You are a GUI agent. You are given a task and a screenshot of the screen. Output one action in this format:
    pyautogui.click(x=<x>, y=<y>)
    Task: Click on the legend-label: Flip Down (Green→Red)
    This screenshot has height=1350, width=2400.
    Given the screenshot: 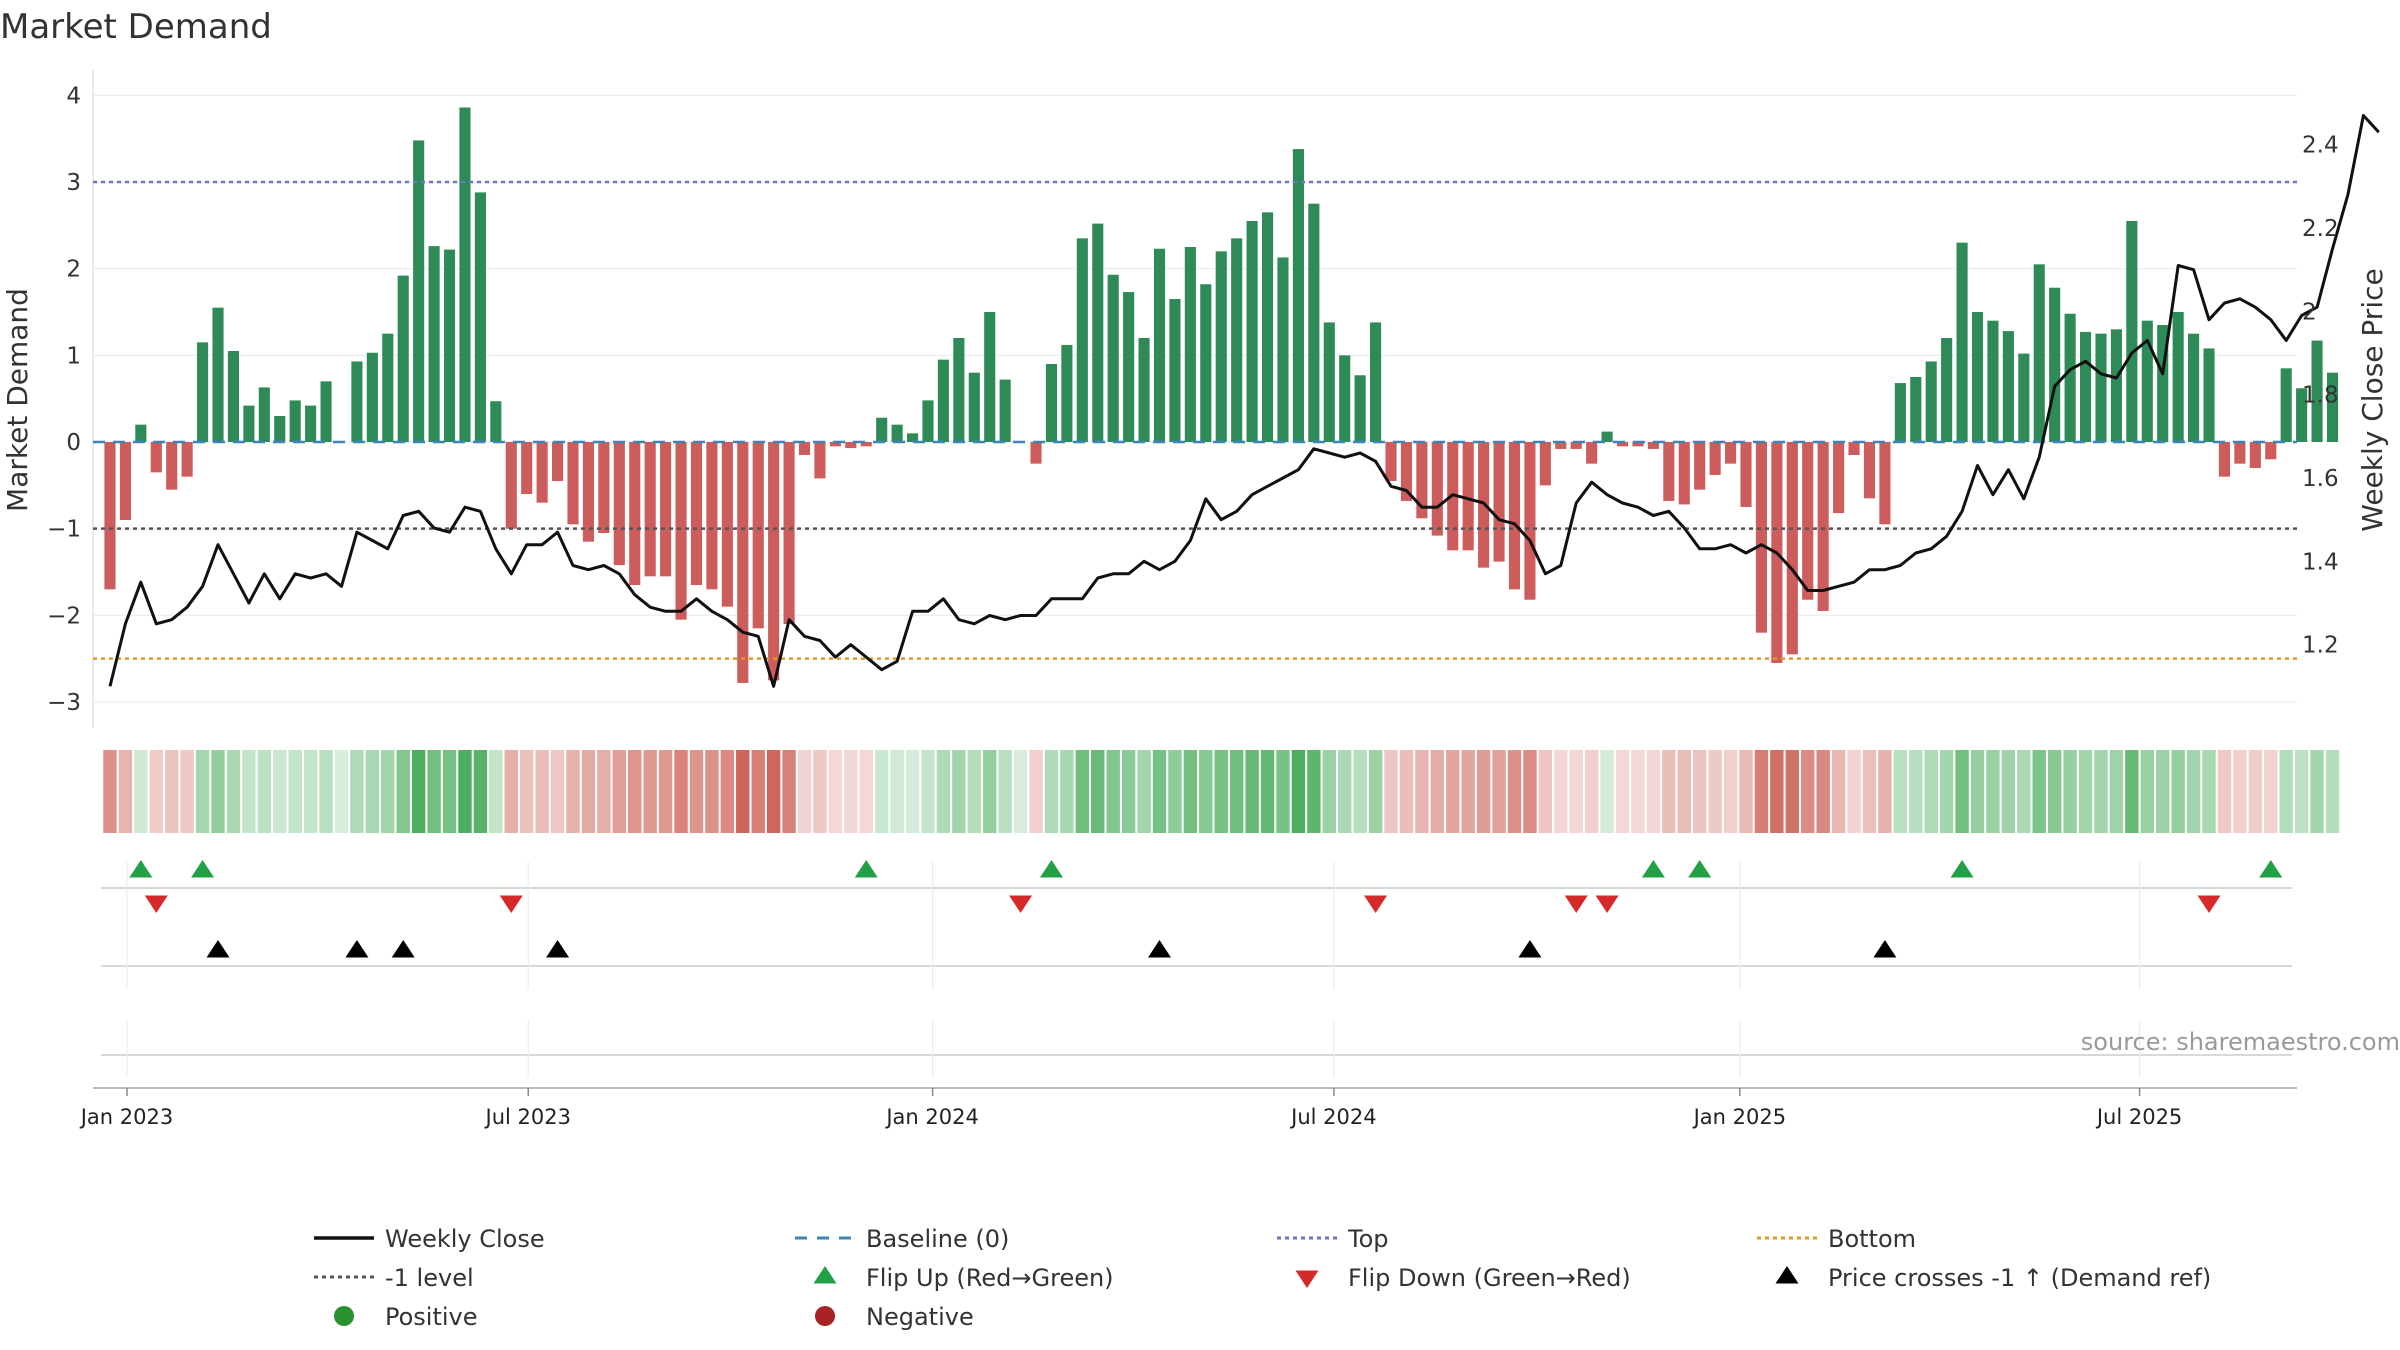 What is the action you would take?
    pyautogui.click(x=1489, y=1278)
    